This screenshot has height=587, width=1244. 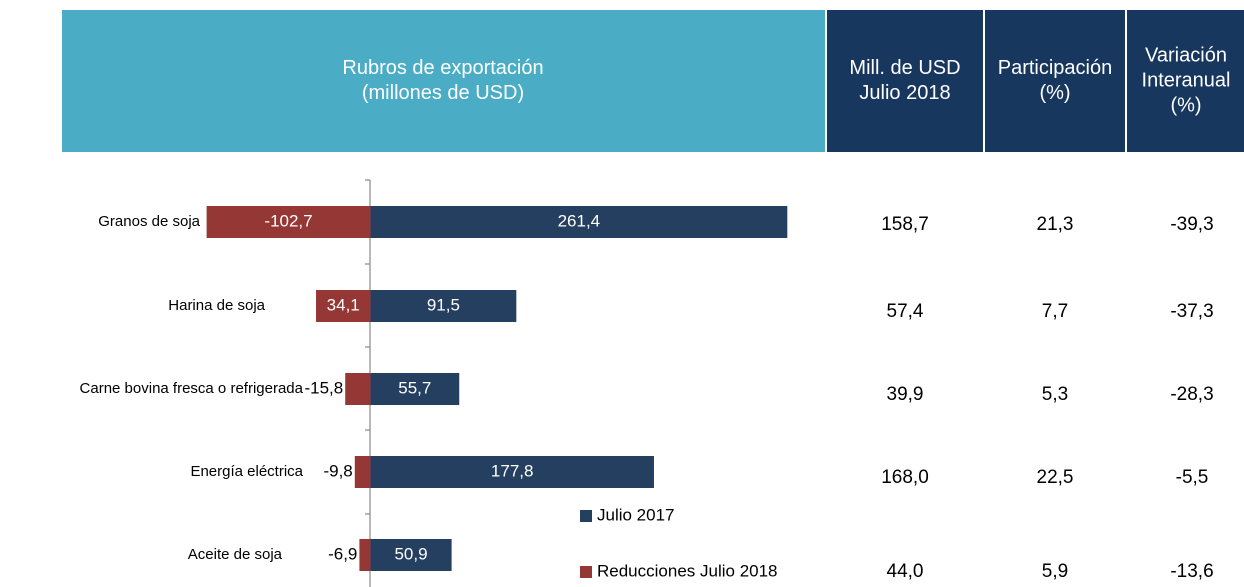 I want to click on header-text: (millones de USD), so click(x=443, y=93).